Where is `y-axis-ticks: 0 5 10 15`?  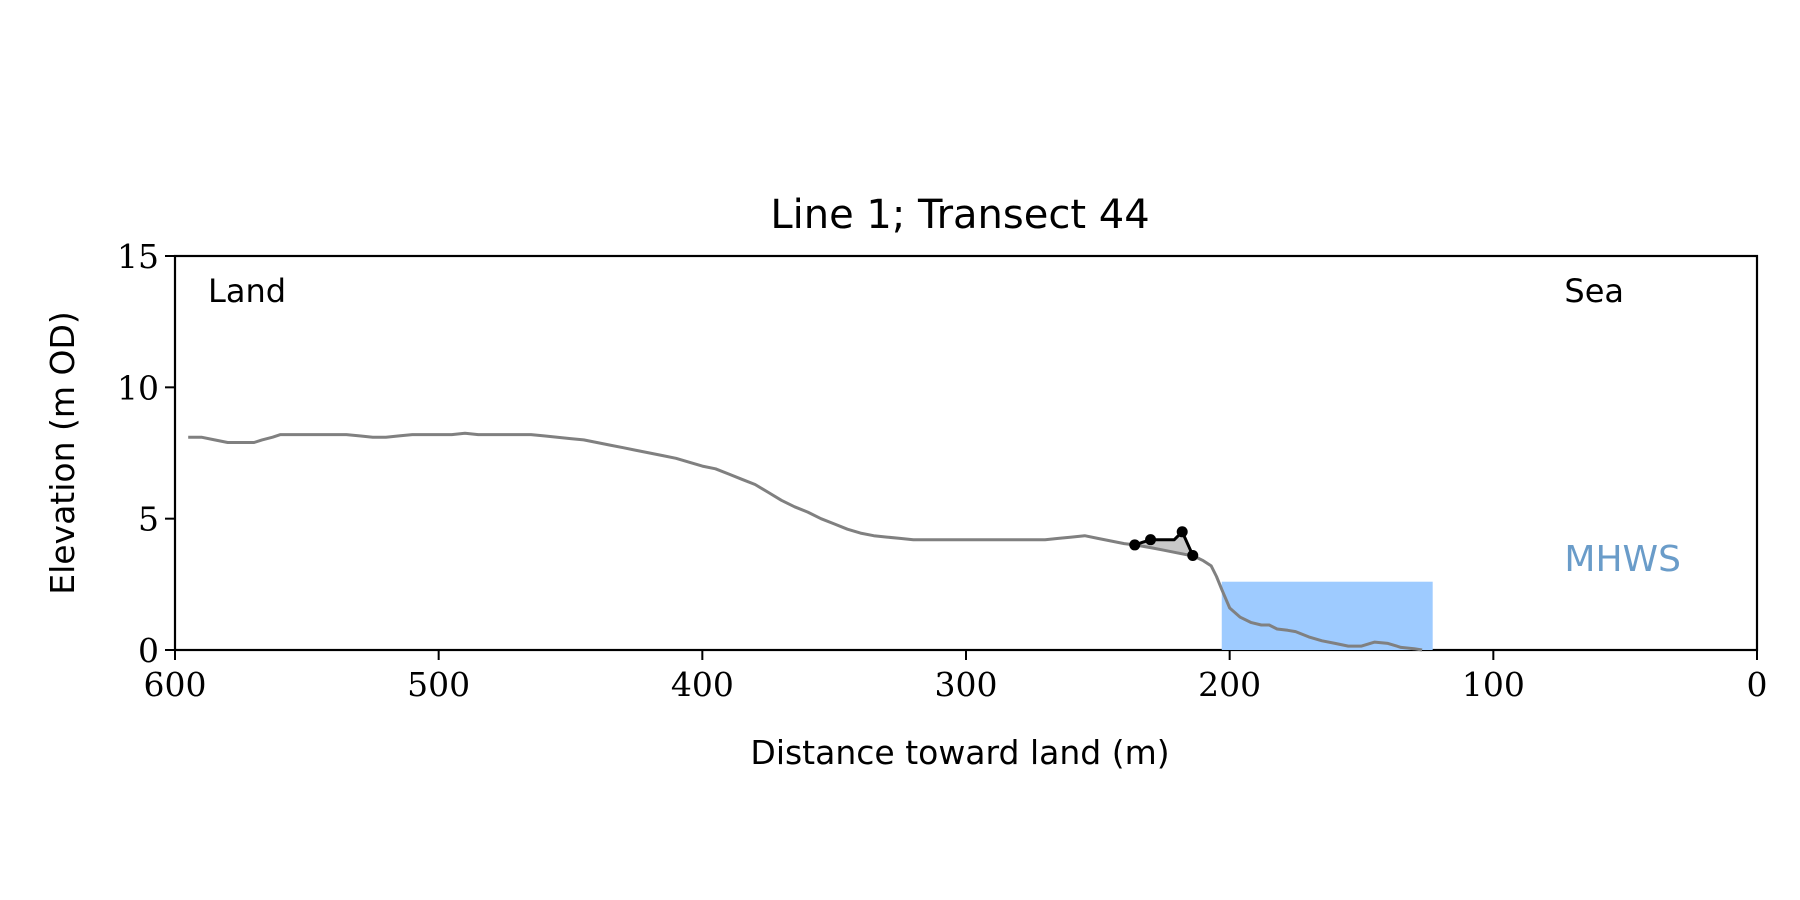 y-axis-ticks: 0 5 10 15 is located at coordinates (146, 453).